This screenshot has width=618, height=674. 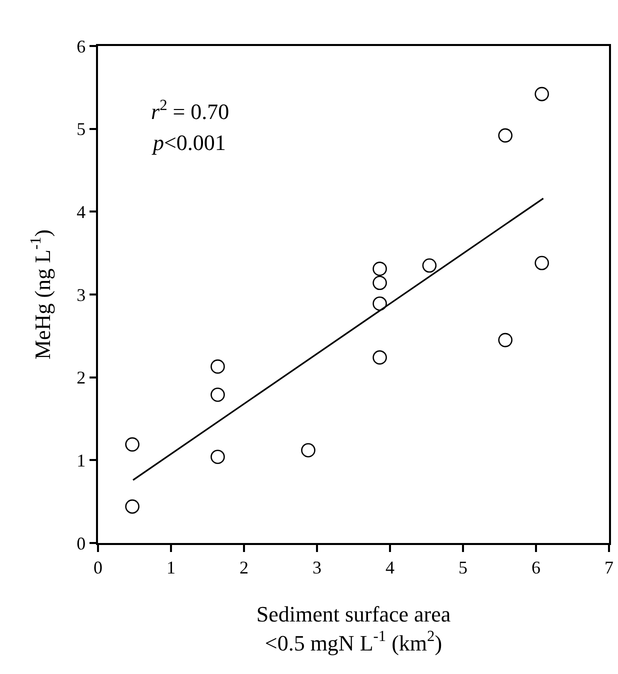 I want to click on y-tick-label: 2, so click(x=81, y=378).